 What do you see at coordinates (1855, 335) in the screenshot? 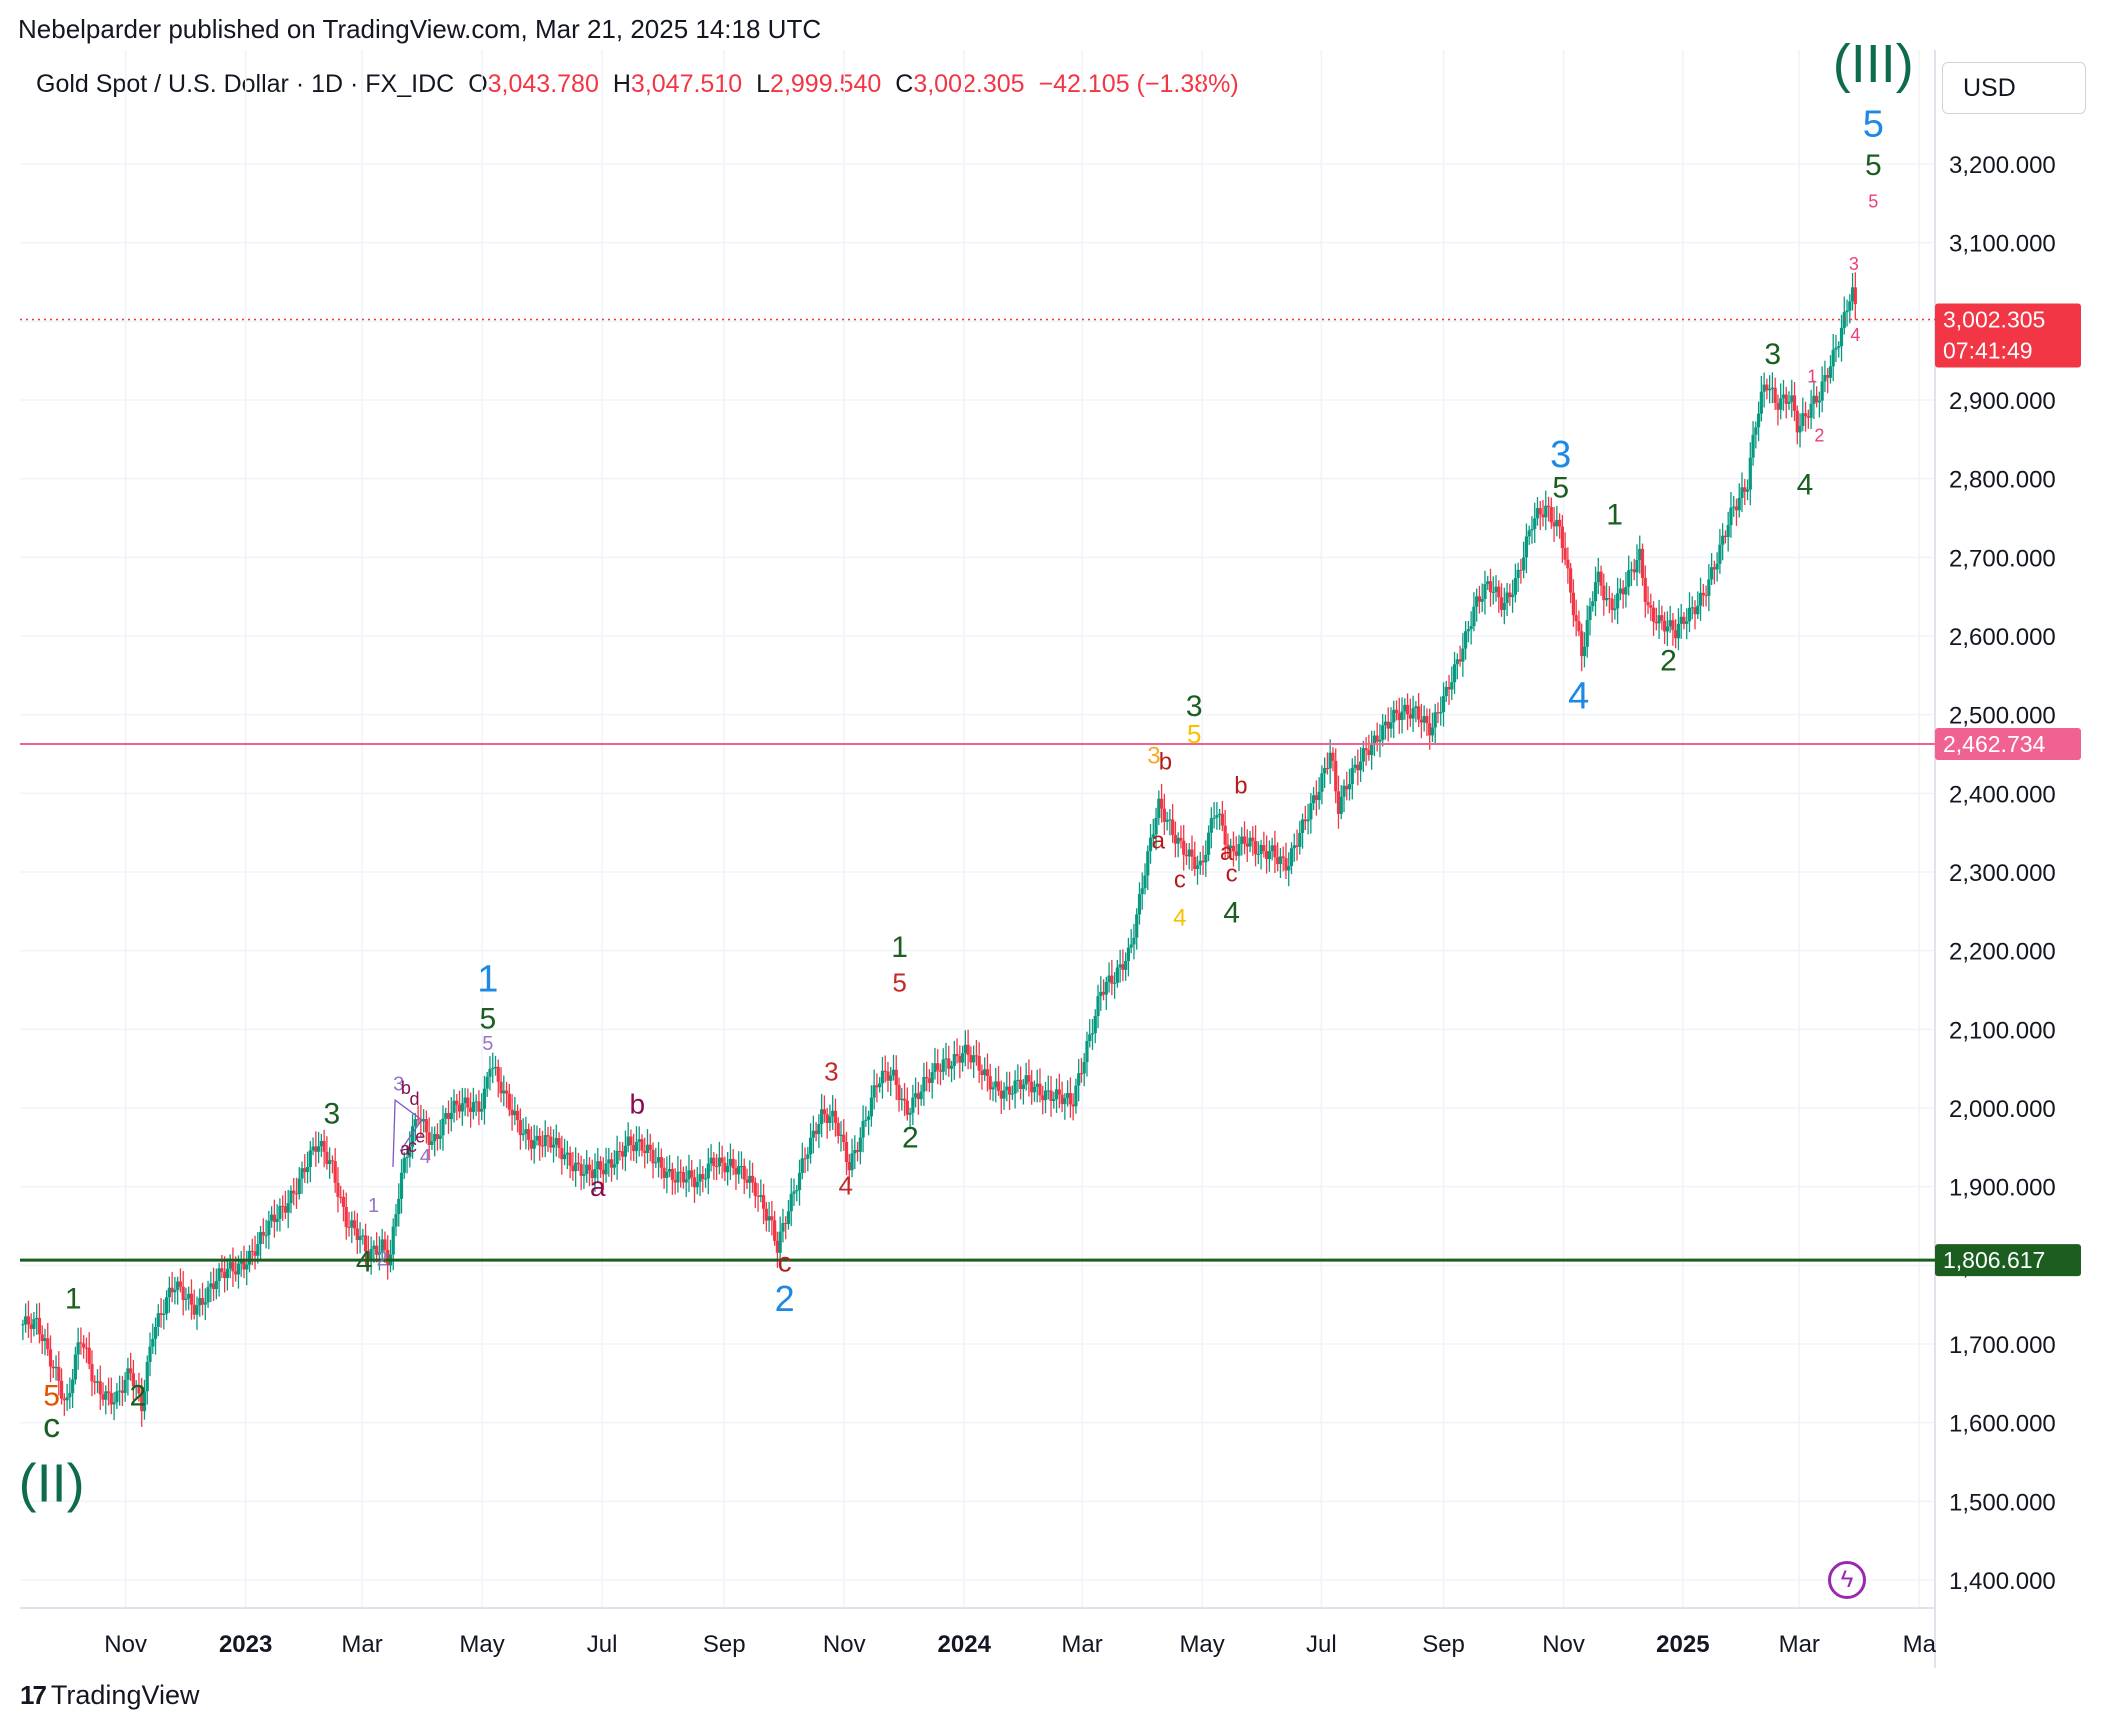
I see `wave-label: 4` at bounding box center [1855, 335].